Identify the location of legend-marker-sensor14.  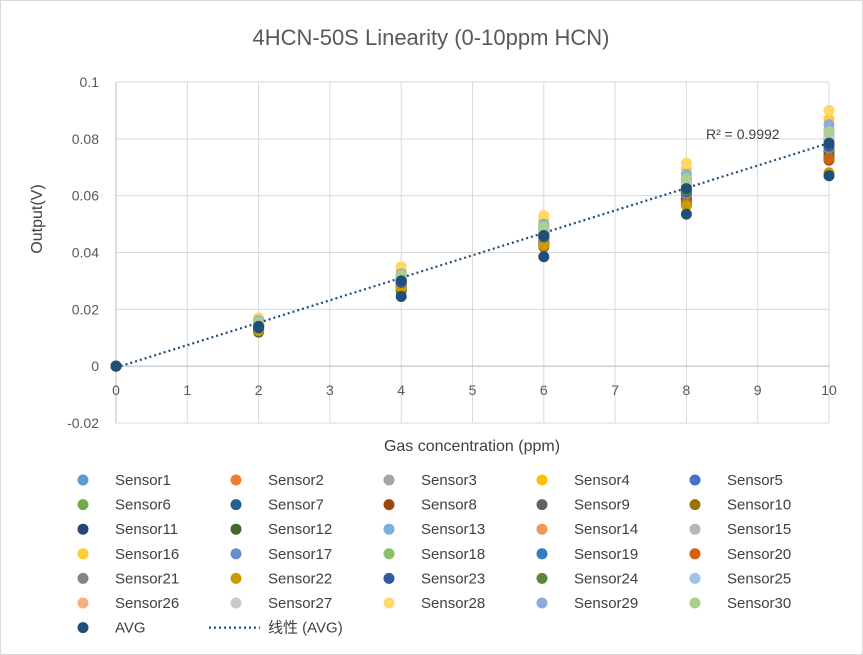
(542, 529).